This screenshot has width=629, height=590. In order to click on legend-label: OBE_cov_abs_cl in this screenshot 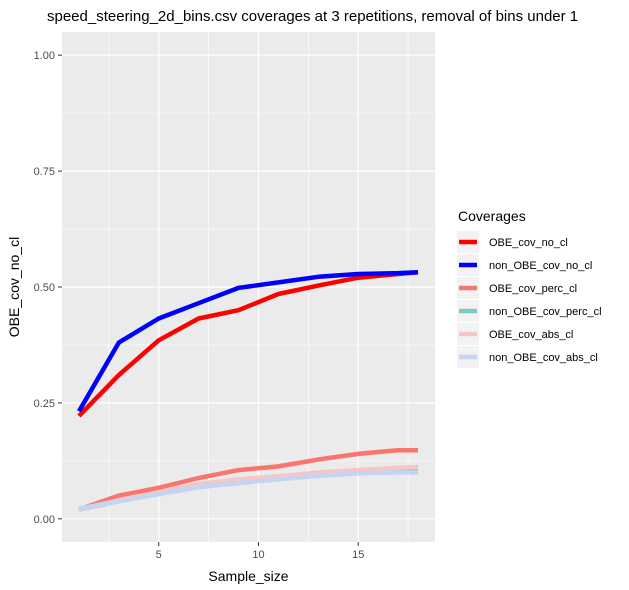, I will do `click(531, 335)`.